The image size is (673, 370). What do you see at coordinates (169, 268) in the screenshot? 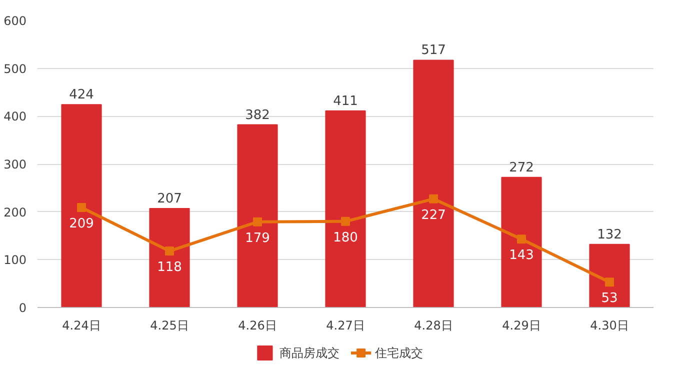
I see `data-label: 118` at bounding box center [169, 268].